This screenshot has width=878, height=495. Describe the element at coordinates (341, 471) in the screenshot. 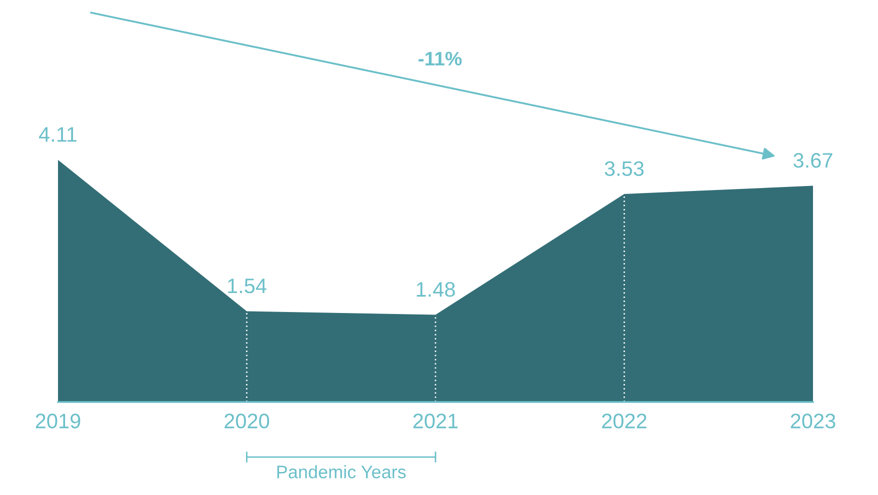

I see `text: Pandemic Years` at that location.